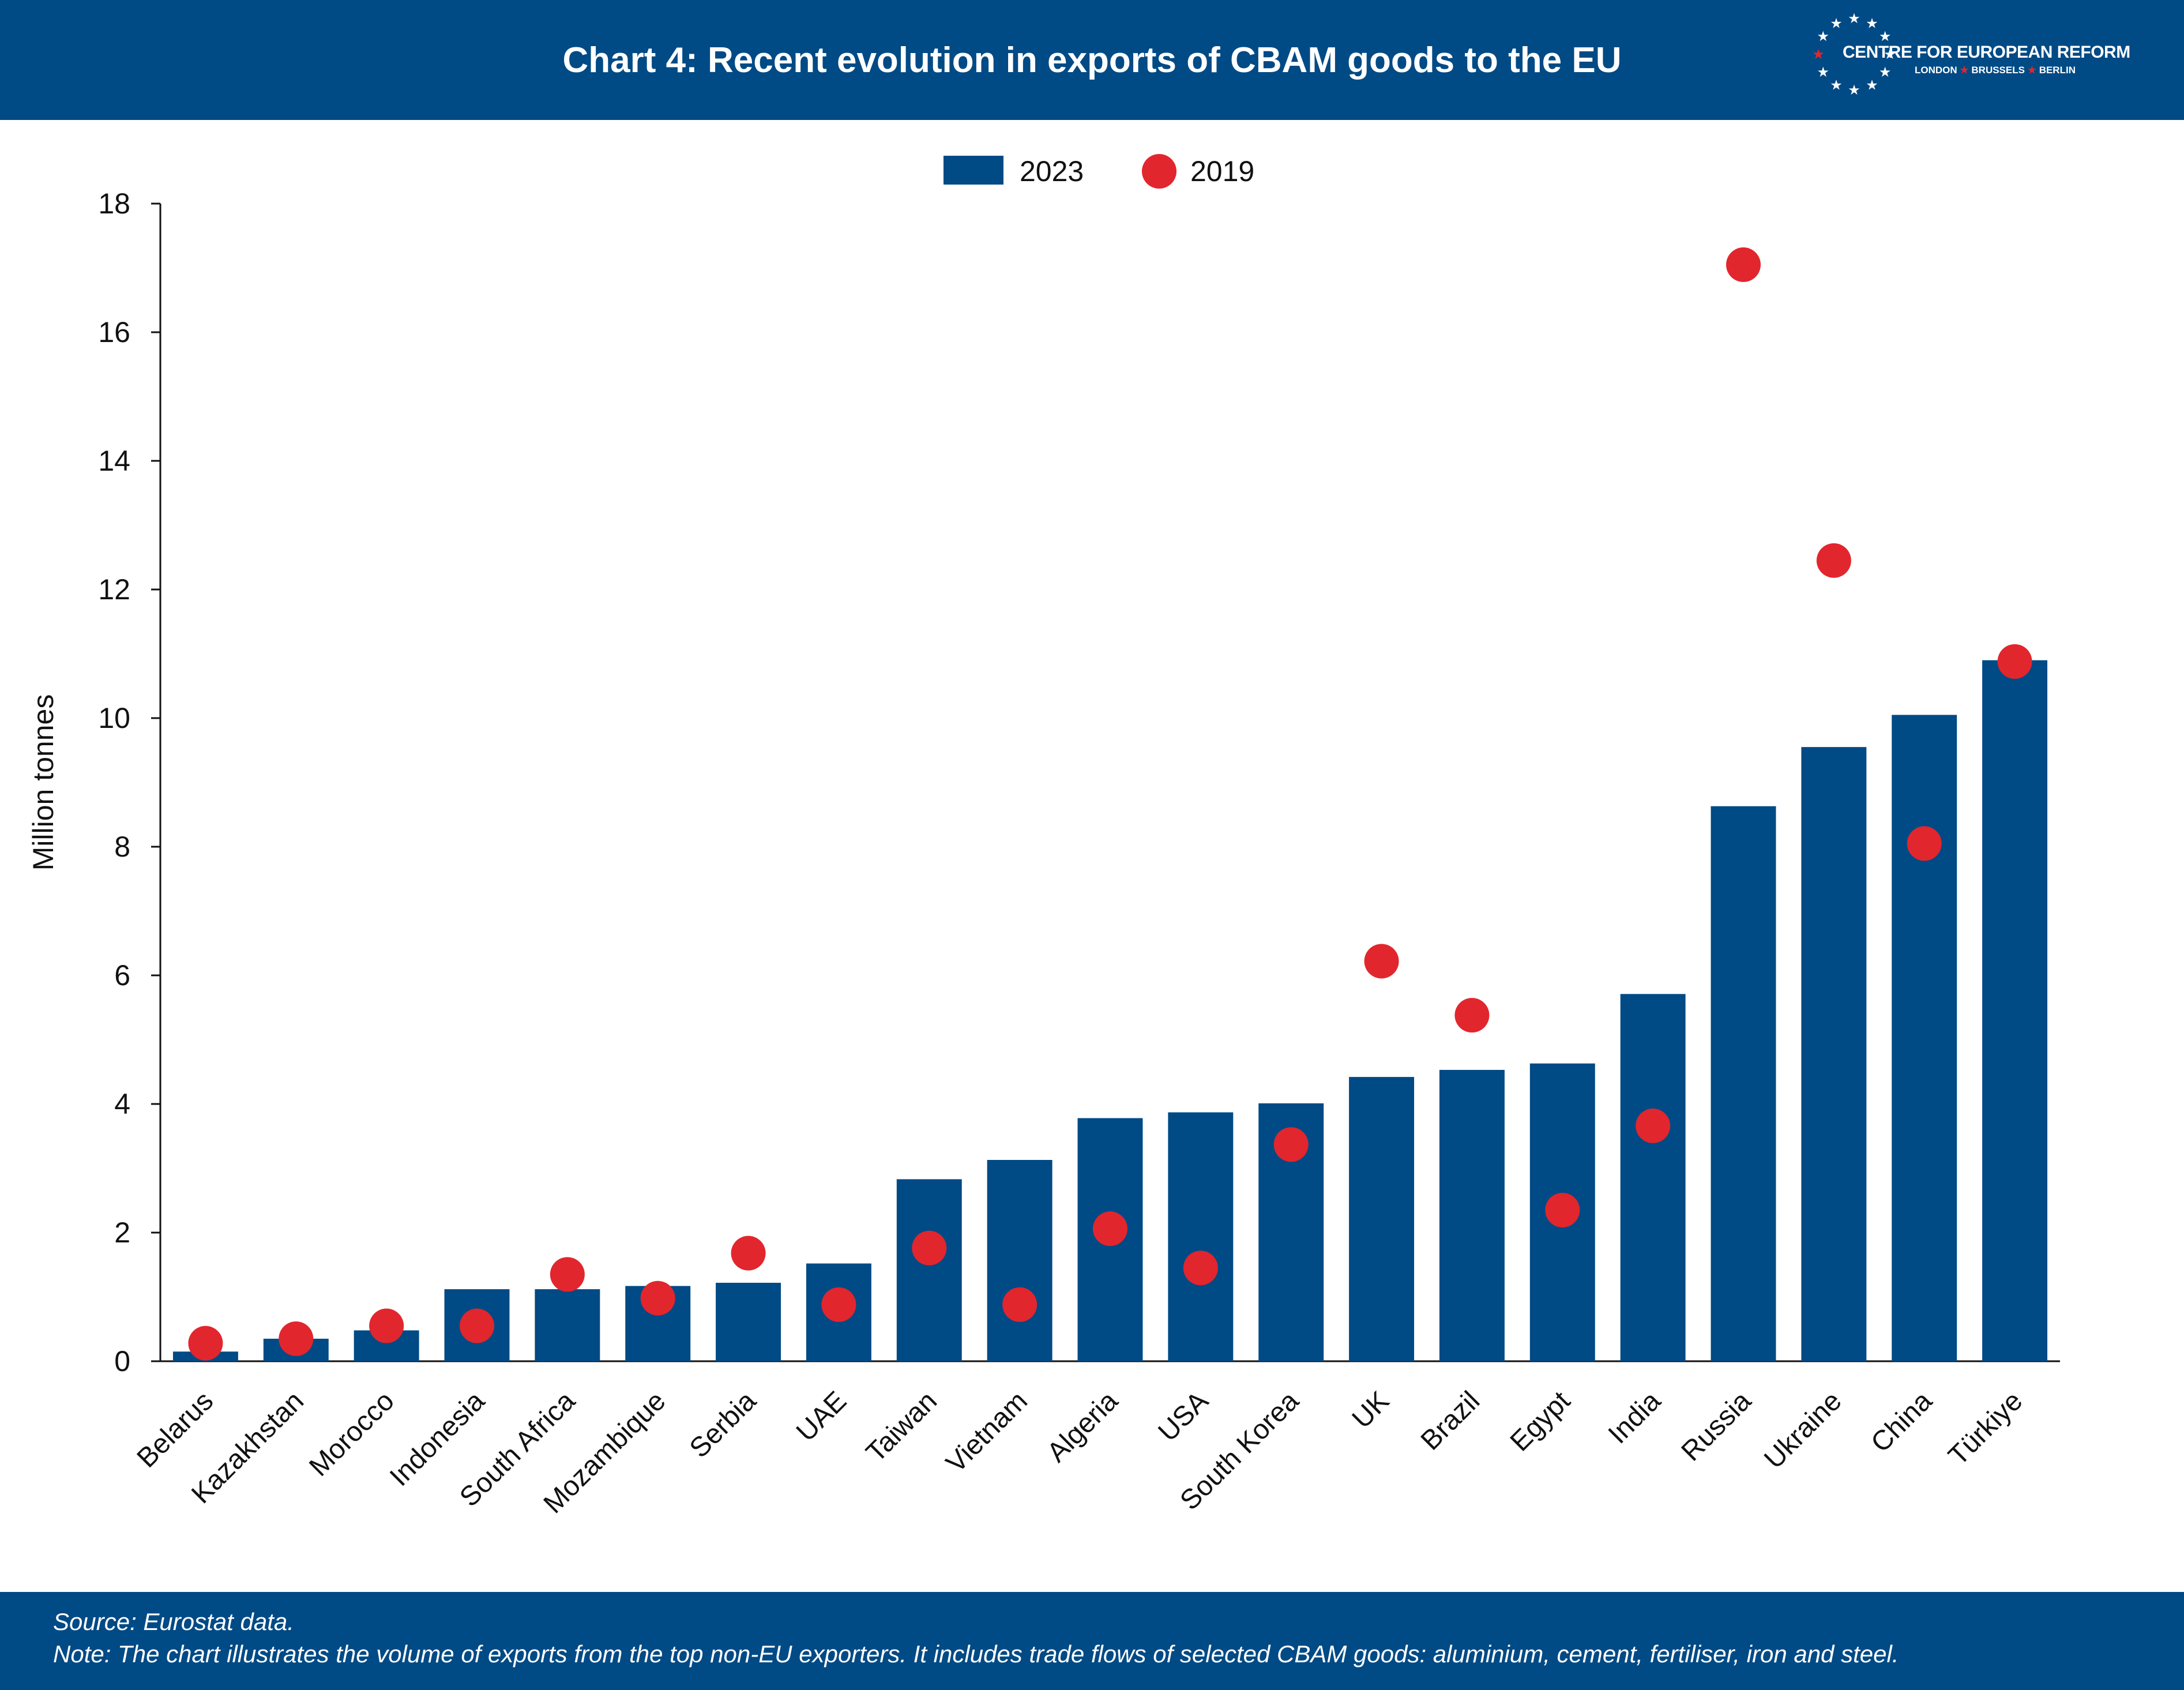 This screenshot has height=1690, width=2184. What do you see at coordinates (122, 1104) in the screenshot?
I see `y-tick-label: 4` at bounding box center [122, 1104].